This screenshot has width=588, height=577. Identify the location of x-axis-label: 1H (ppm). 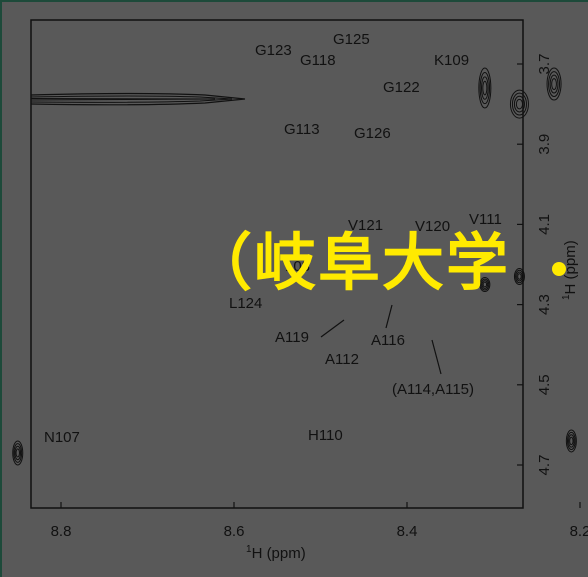
(276, 553).